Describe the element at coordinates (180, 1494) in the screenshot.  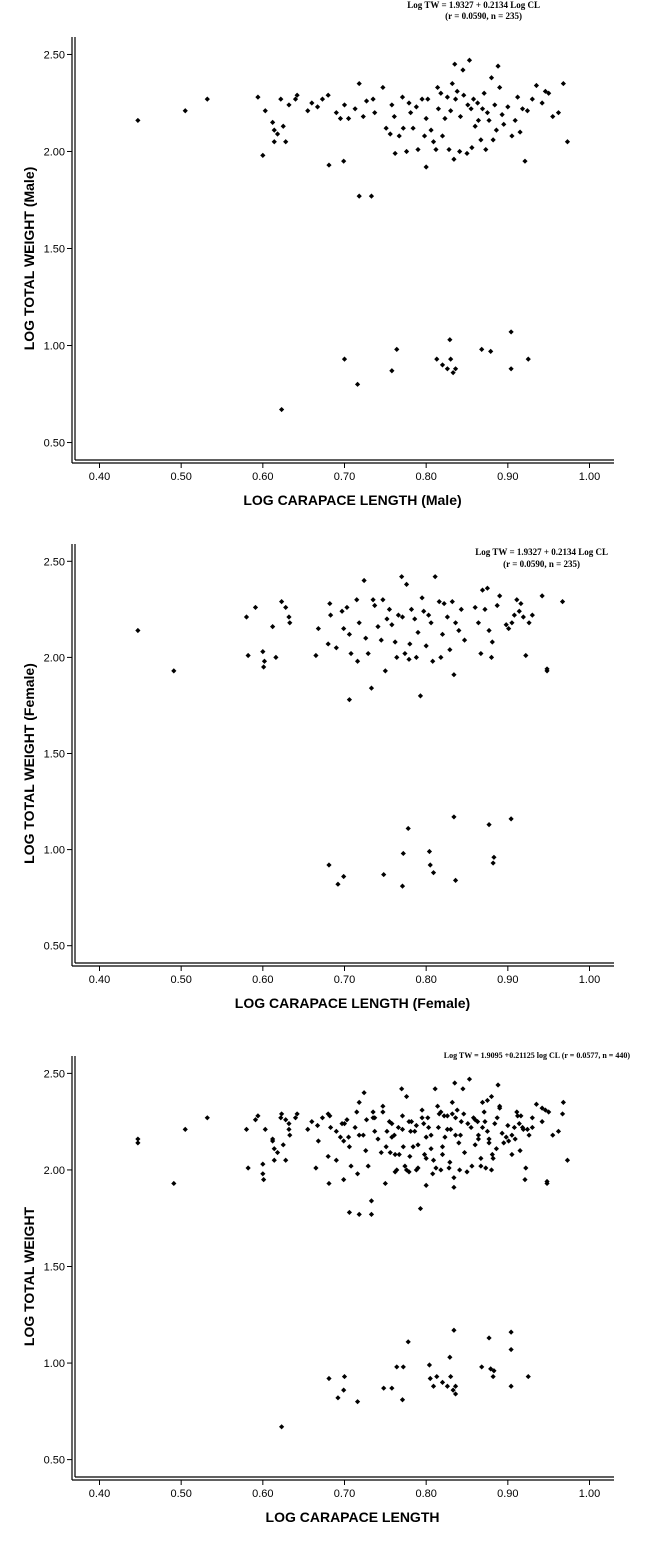
I see `x-tick-label: 0.50` at that location.